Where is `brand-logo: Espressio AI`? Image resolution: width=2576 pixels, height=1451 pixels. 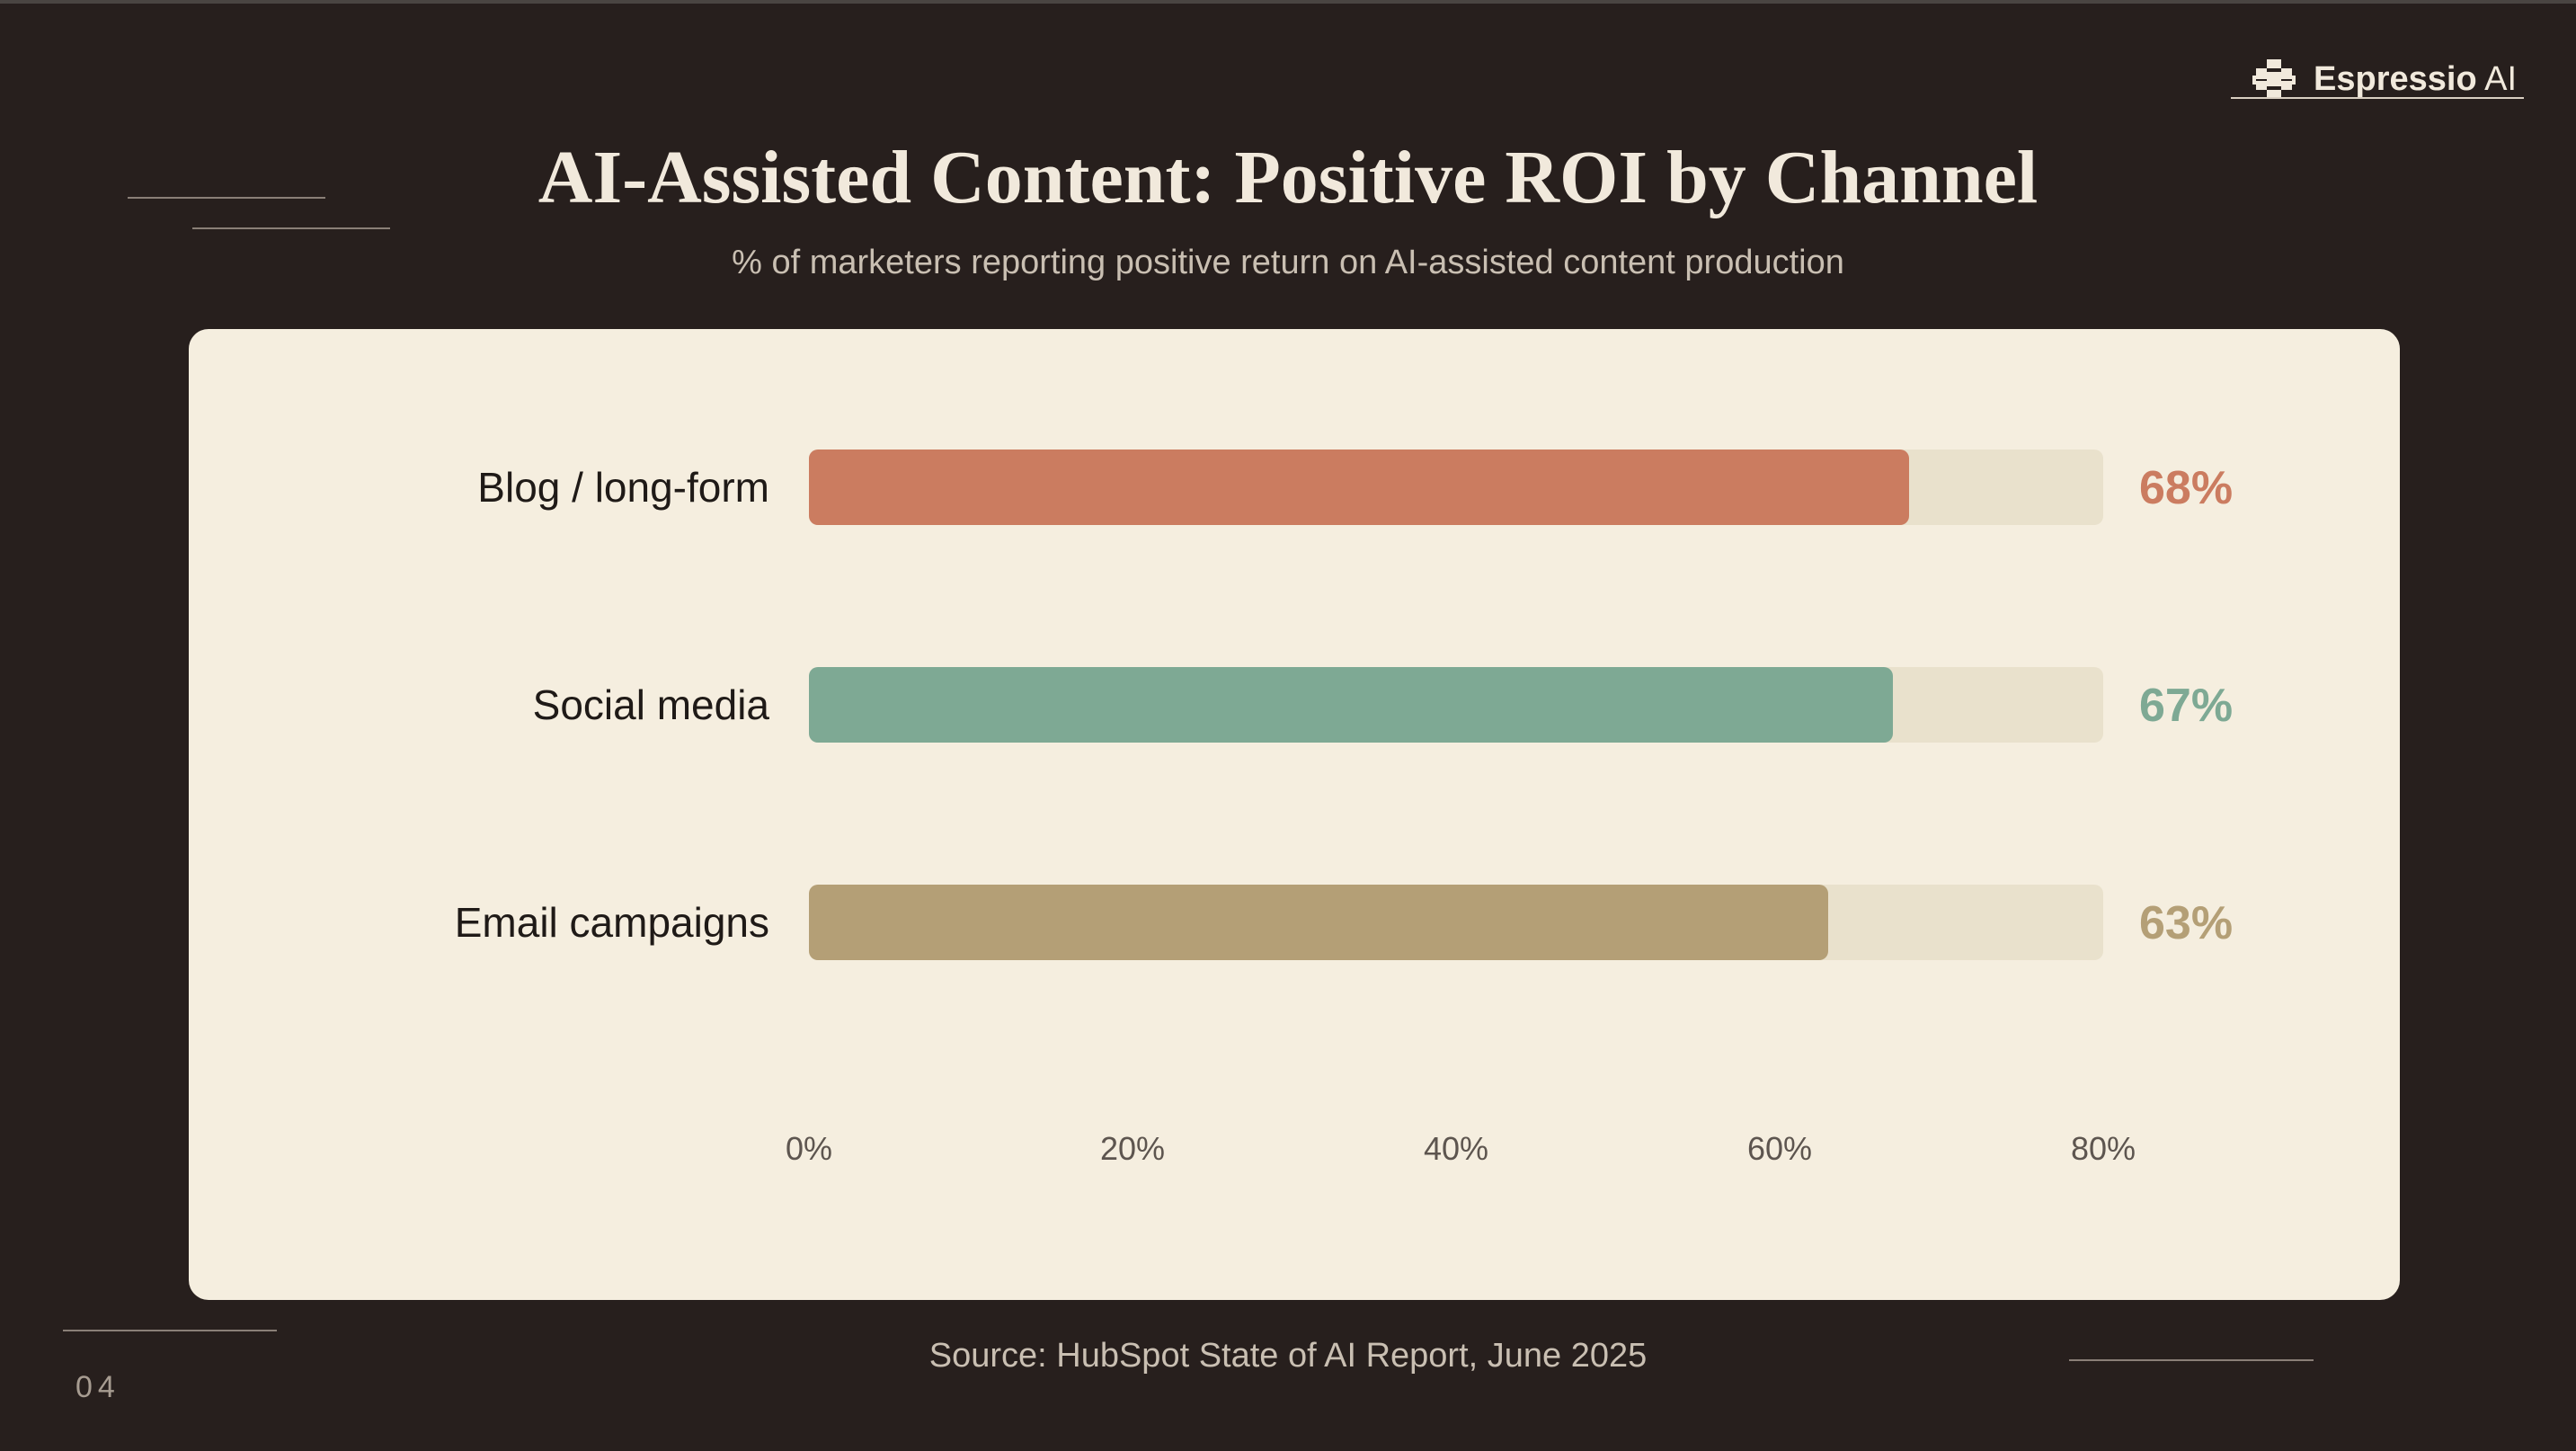
brand-logo: Espressio AI is located at coordinates (2377, 79).